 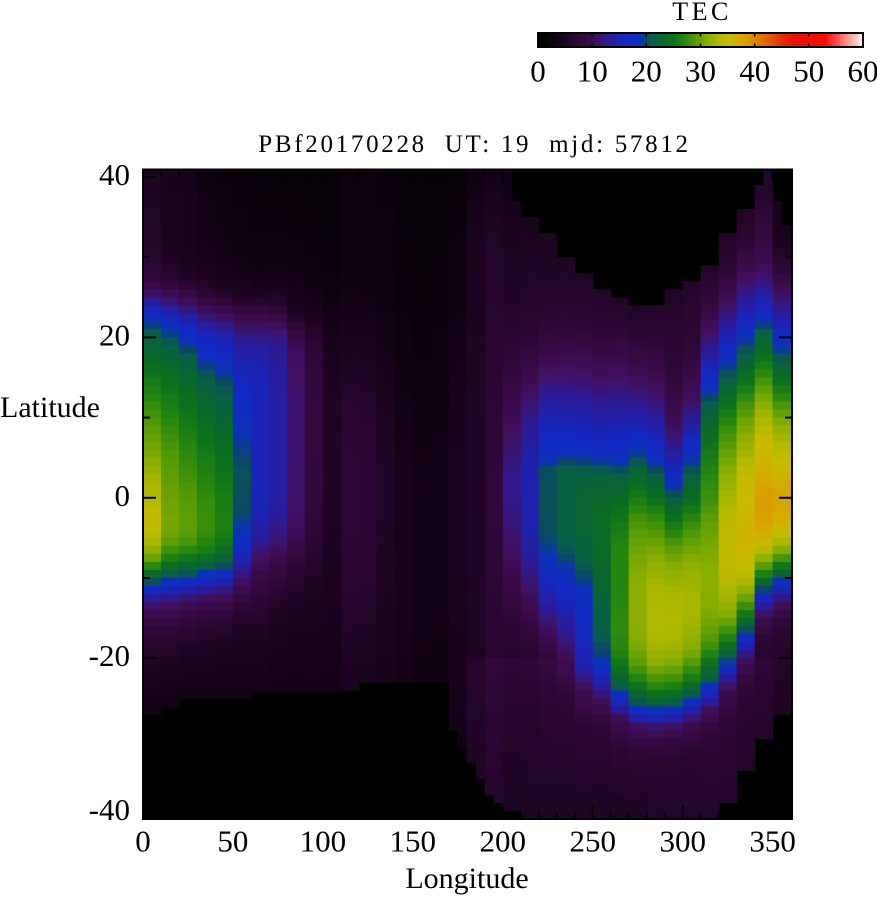 I want to click on svg-text: -40, so click(x=109, y=809).